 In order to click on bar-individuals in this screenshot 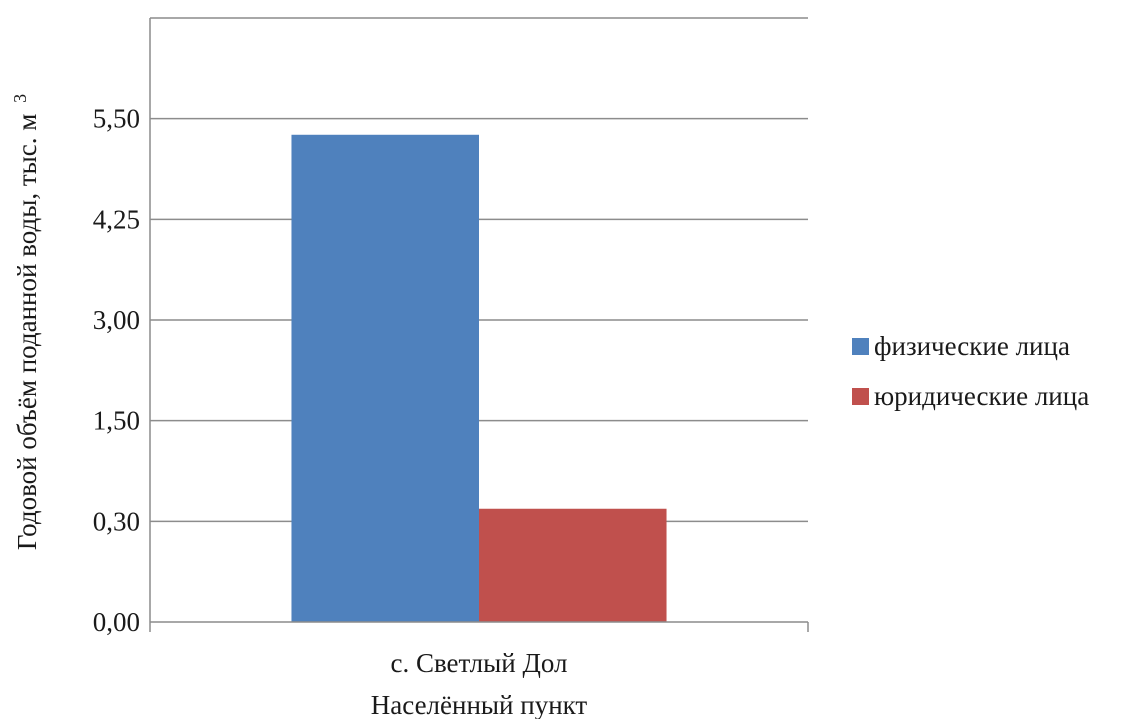, I will do `click(385, 378)`.